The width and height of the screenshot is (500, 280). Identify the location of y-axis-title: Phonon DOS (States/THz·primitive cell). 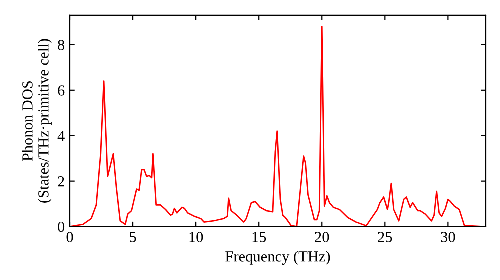
(37, 121).